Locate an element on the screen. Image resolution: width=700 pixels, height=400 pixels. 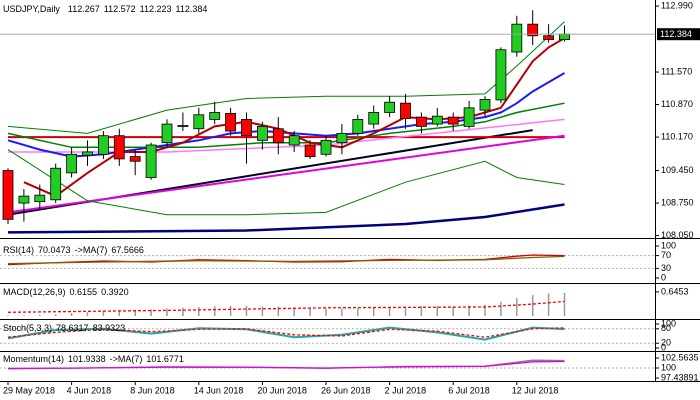
y-tick-label: 70 is located at coordinates (666, 255).